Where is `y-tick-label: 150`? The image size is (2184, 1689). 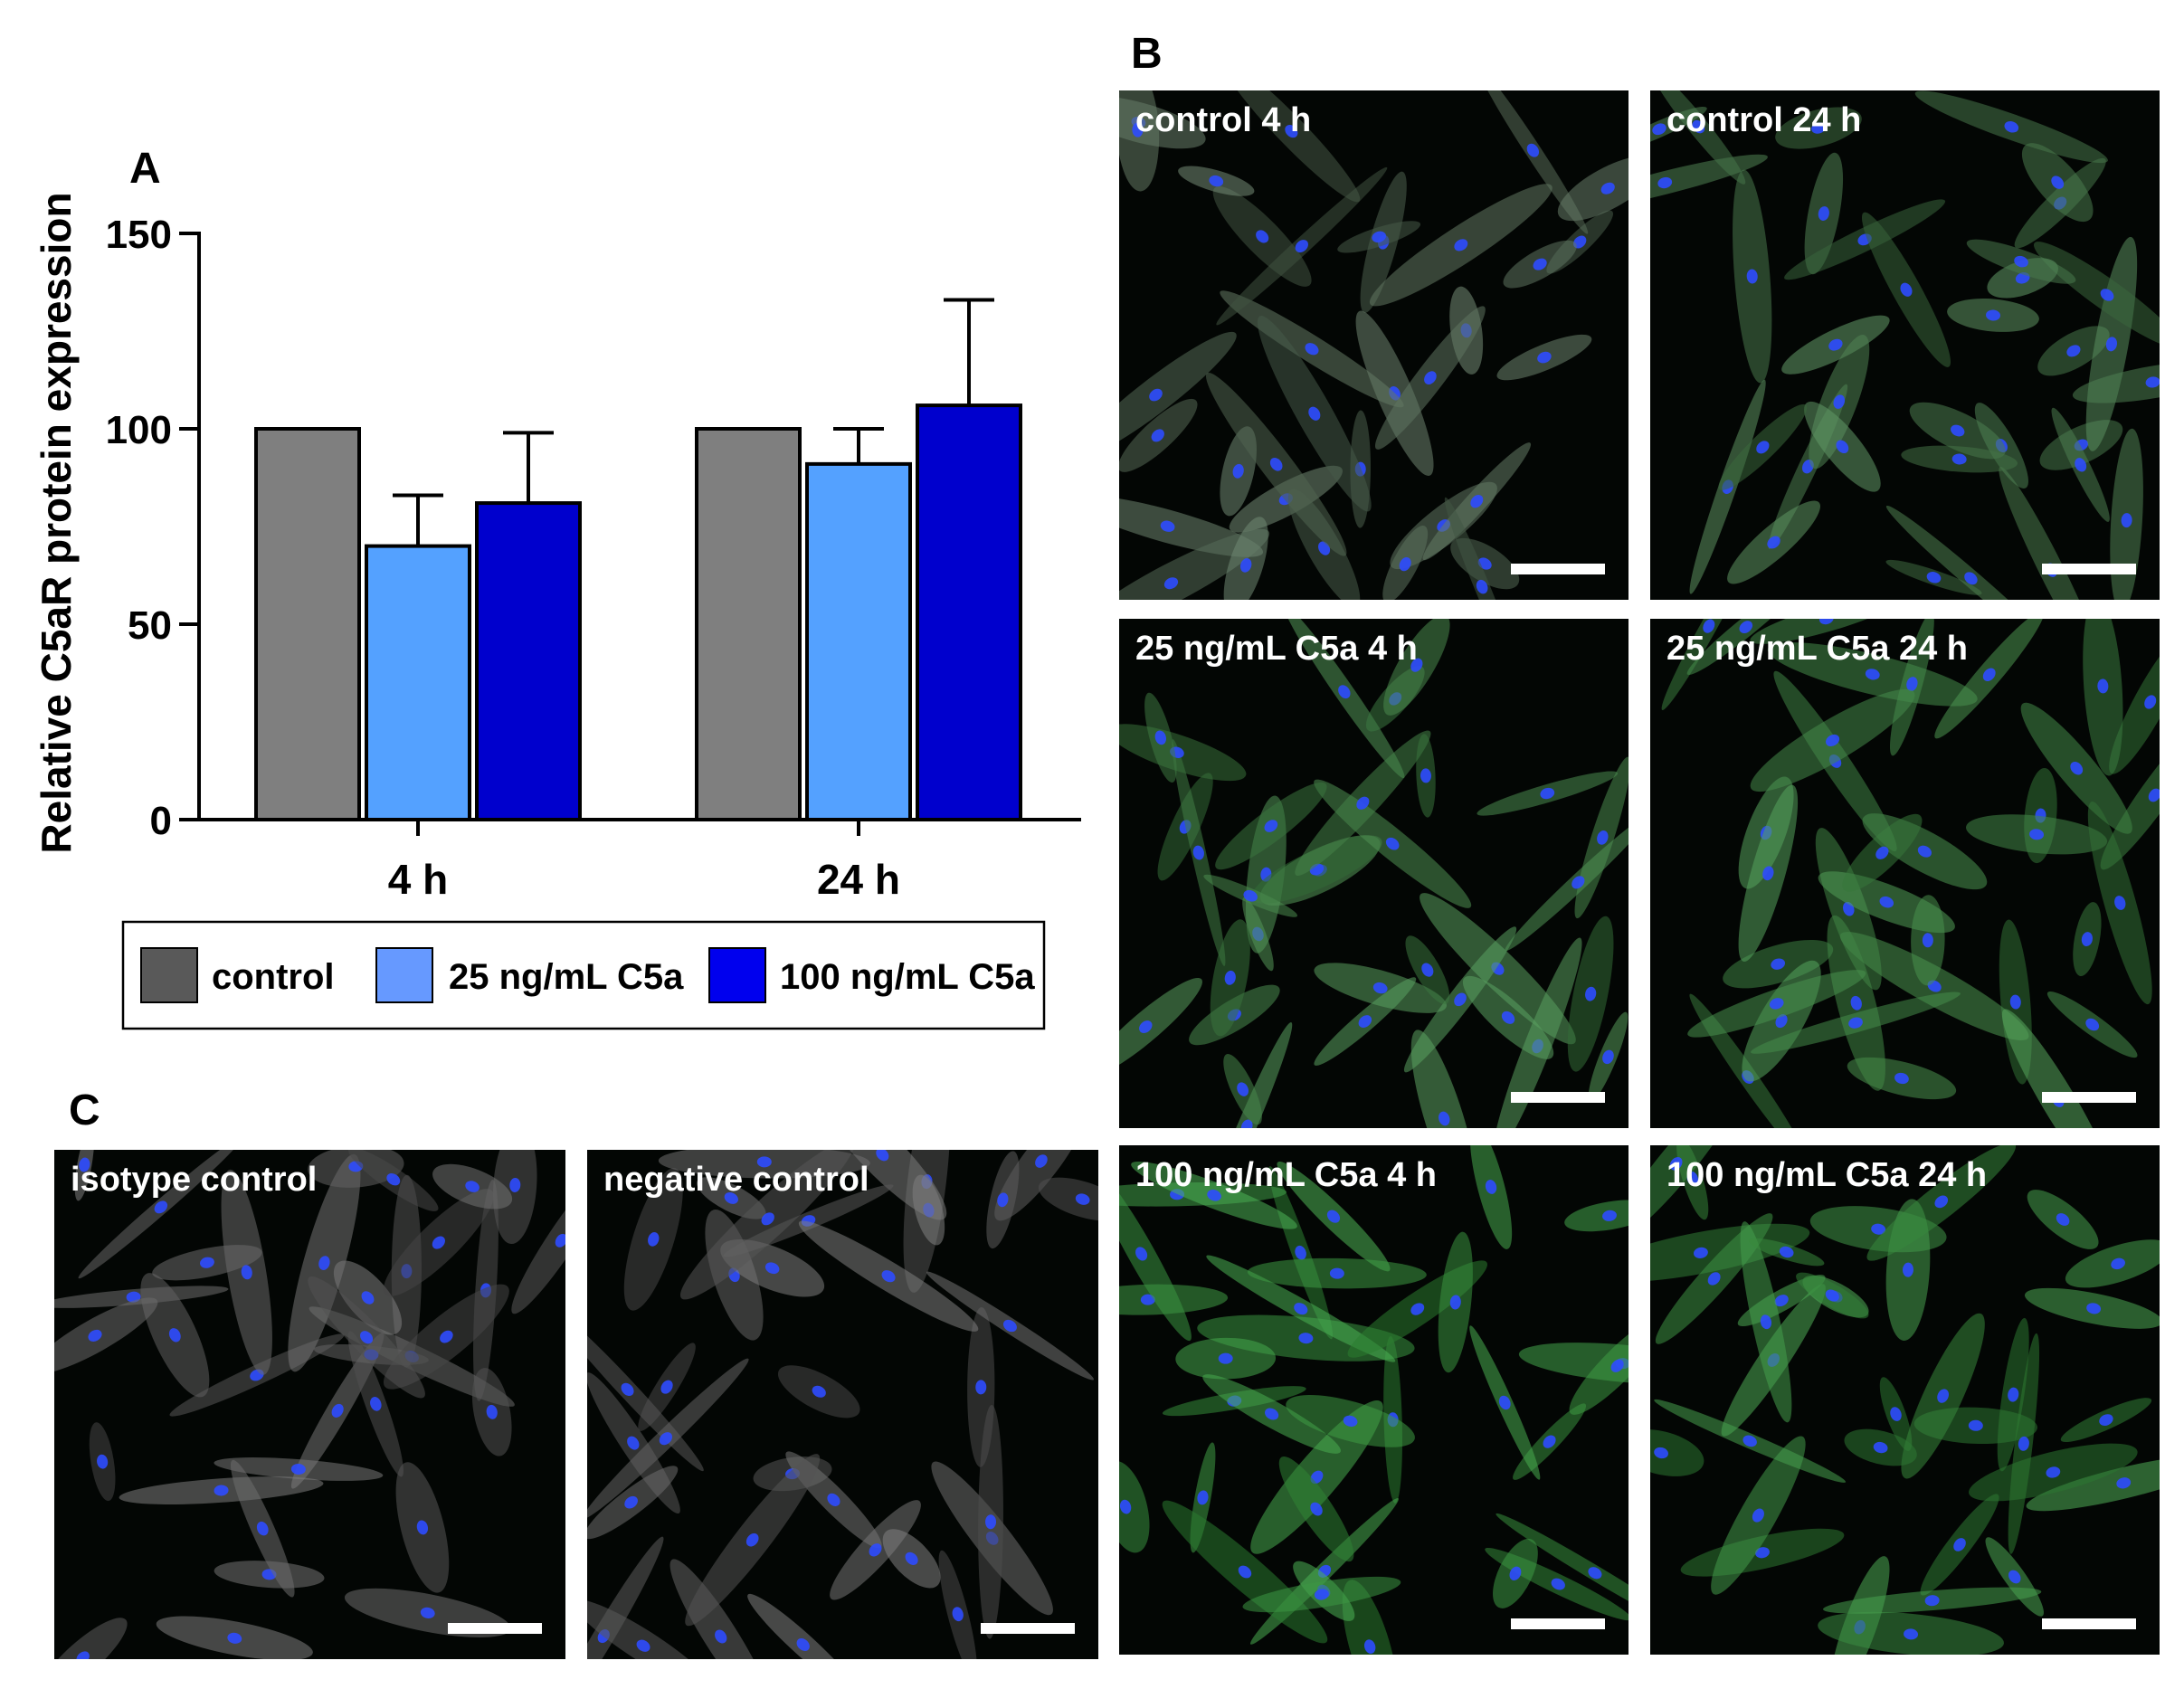
y-tick-label: 150 is located at coordinates (139, 235).